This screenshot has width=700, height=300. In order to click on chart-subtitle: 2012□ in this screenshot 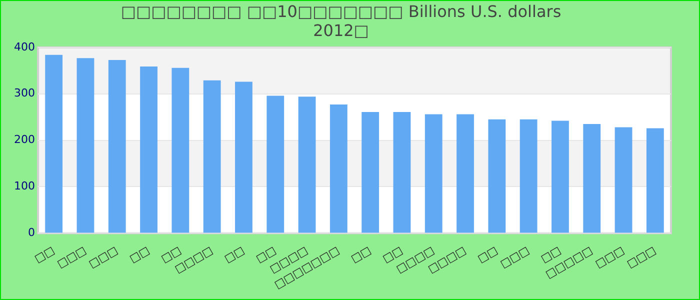, I will do `click(341, 30)`.